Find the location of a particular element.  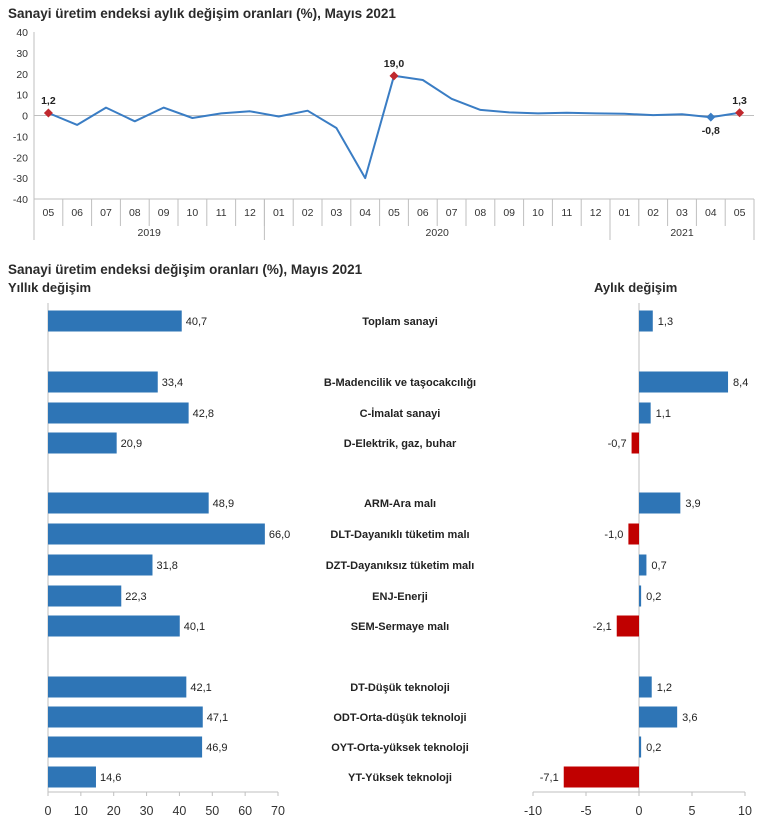

month-label: 06 is located at coordinates (423, 213).